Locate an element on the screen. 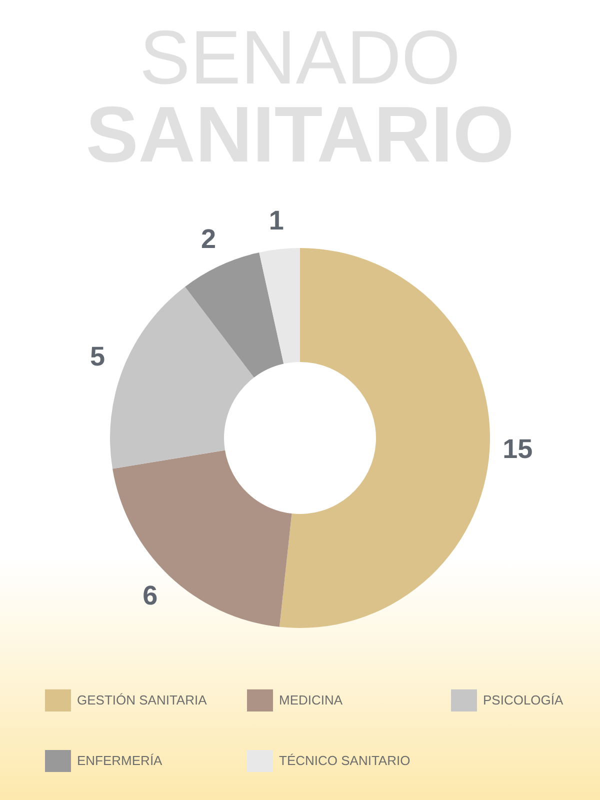 The image size is (600, 800). legend-label: PSICOLOGÍA is located at coordinates (523, 700).